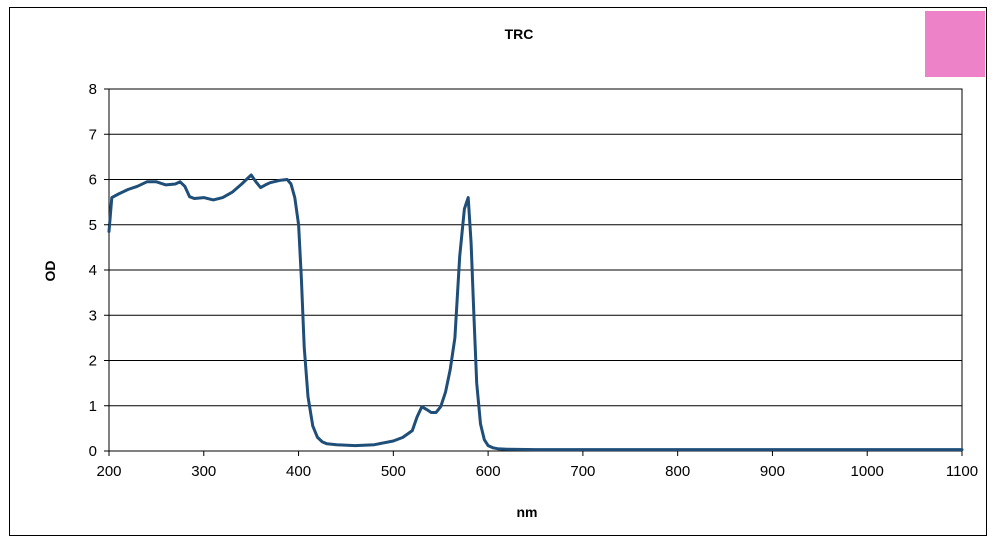 The image size is (997, 542). What do you see at coordinates (93, 315) in the screenshot?
I see `y-tick-label: 3` at bounding box center [93, 315].